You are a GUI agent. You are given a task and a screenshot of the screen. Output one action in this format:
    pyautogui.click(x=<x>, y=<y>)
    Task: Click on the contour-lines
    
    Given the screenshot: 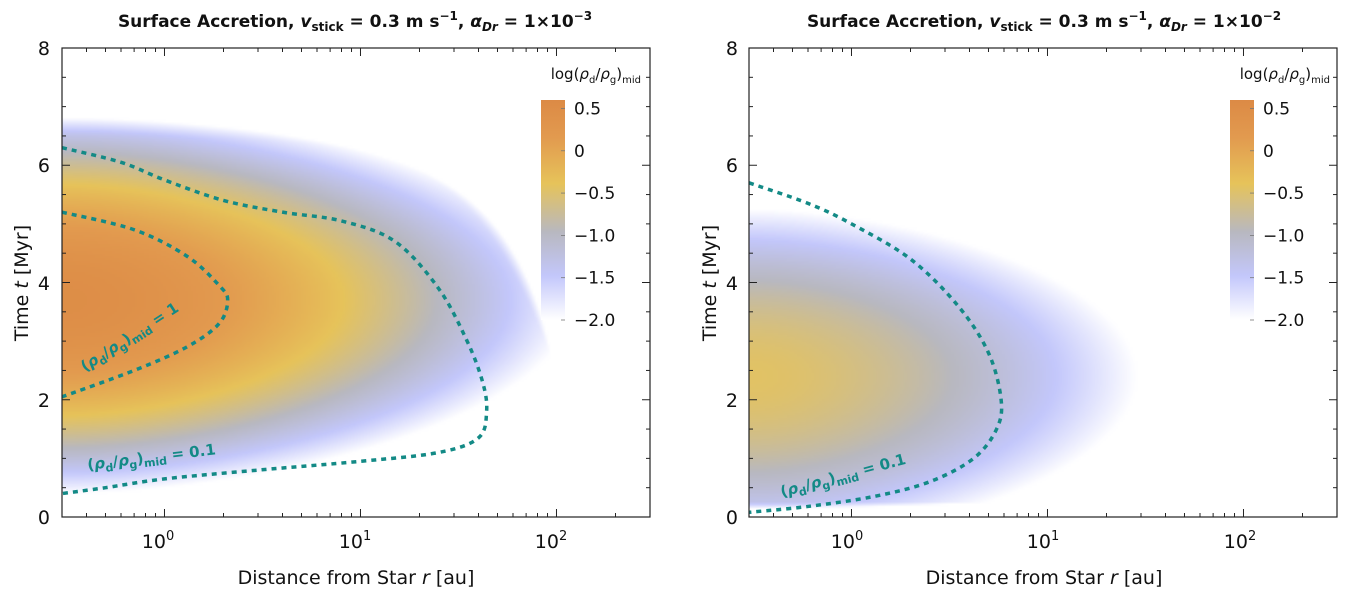 What is the action you would take?
    pyautogui.click(x=876, y=348)
    